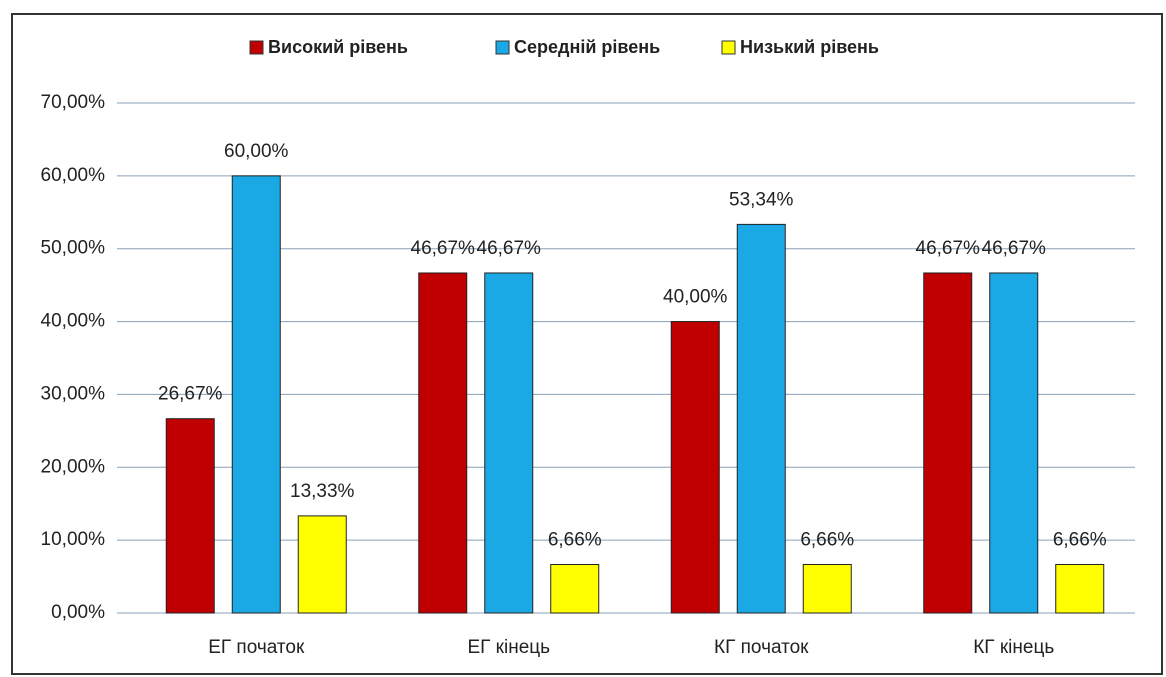 The image size is (1166, 677). I want to click on y-tick-label: 50,00%, so click(73, 248).